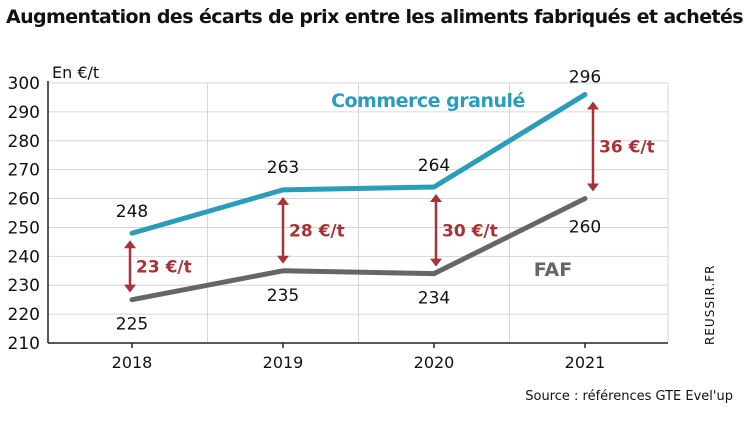 The width and height of the screenshot is (747, 424). Describe the element at coordinates (132, 362) in the screenshot. I see `x-tick-label: 2018` at that location.